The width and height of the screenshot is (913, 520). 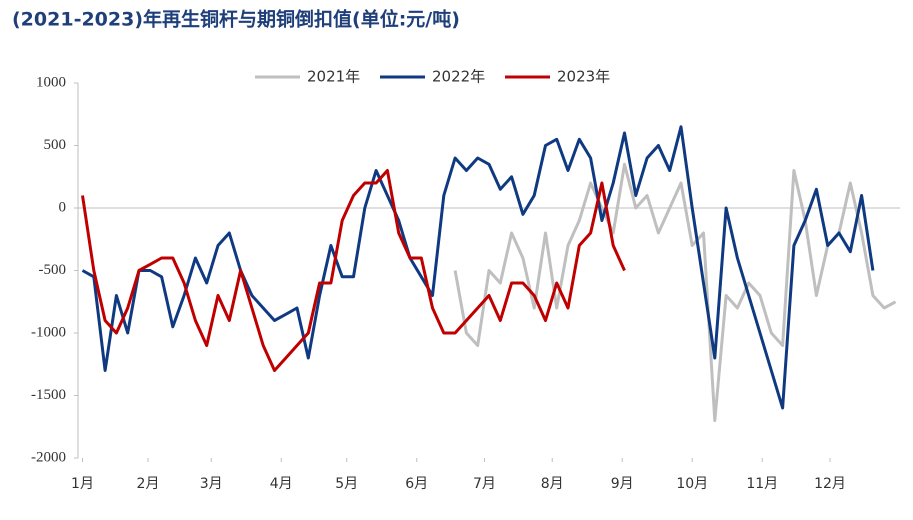 What do you see at coordinates (552, 484) in the screenshot?
I see `x-tick-label: 8月` at bounding box center [552, 484].